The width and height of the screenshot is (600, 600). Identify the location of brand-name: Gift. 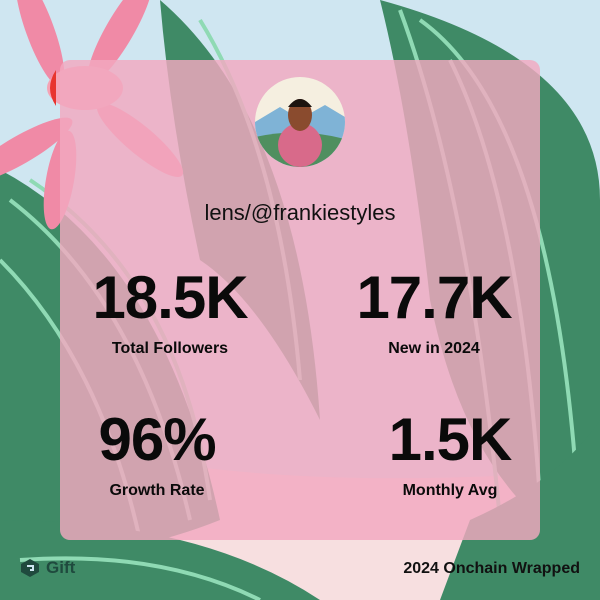
(61, 567).